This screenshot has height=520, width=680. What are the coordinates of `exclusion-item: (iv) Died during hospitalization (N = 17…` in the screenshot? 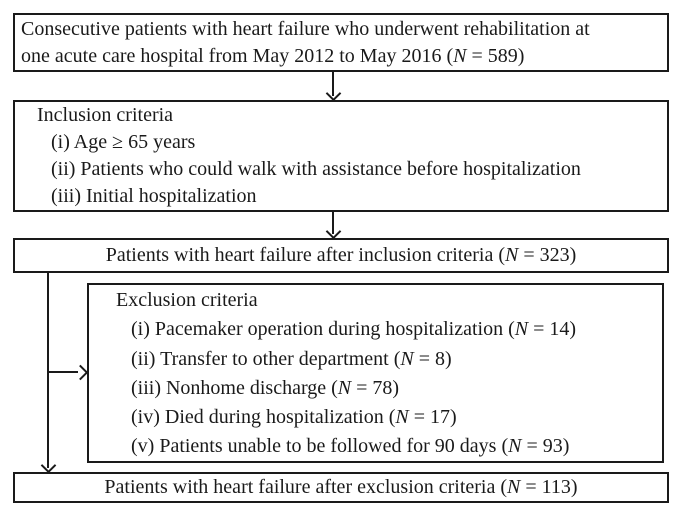 It's located at (396, 417).